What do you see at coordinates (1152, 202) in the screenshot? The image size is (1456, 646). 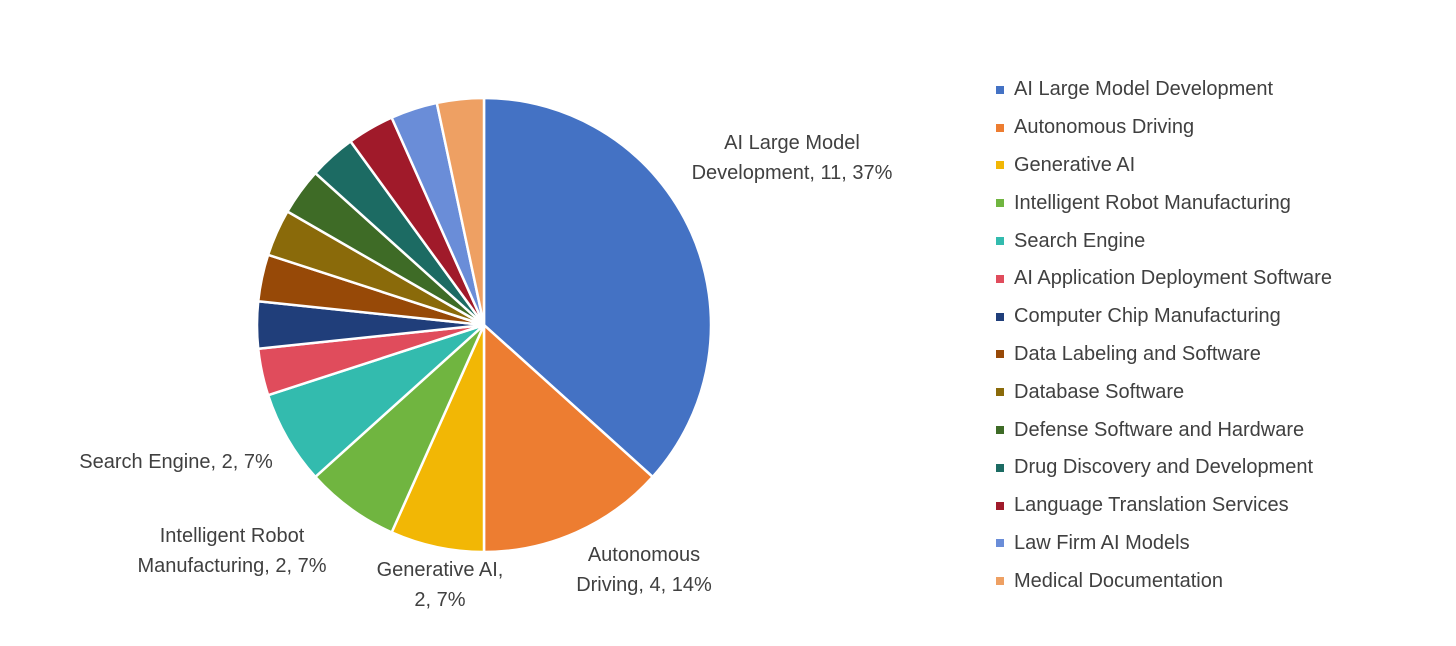 I see `legend-label: Intelligent Robot Manufacturing` at bounding box center [1152, 202].